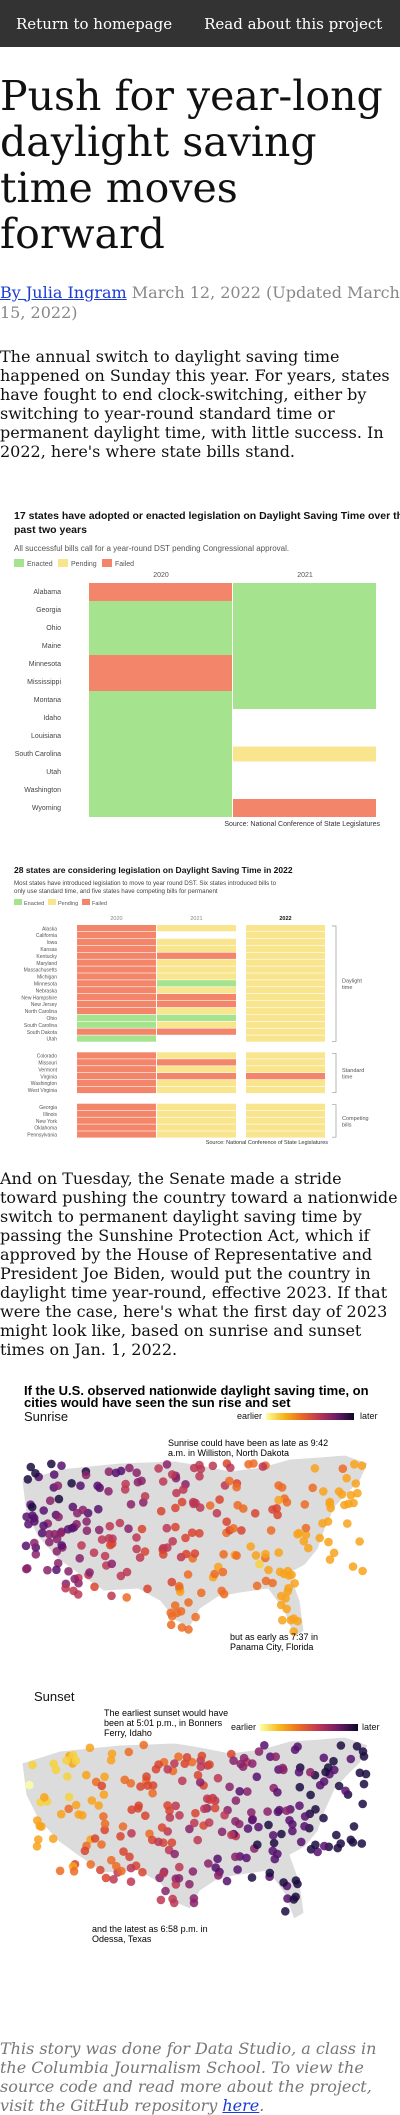 This screenshot has height=2115, width=400. Describe the element at coordinates (34, 904) in the screenshot. I see `chart2-legend-label-enacted: Enacted` at that location.